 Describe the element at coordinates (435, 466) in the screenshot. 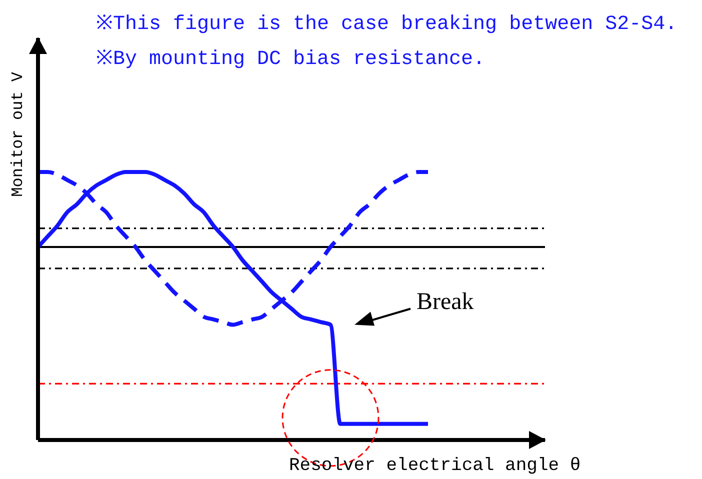

I see `x-axis-title: Resolver electrical angle θ` at that location.